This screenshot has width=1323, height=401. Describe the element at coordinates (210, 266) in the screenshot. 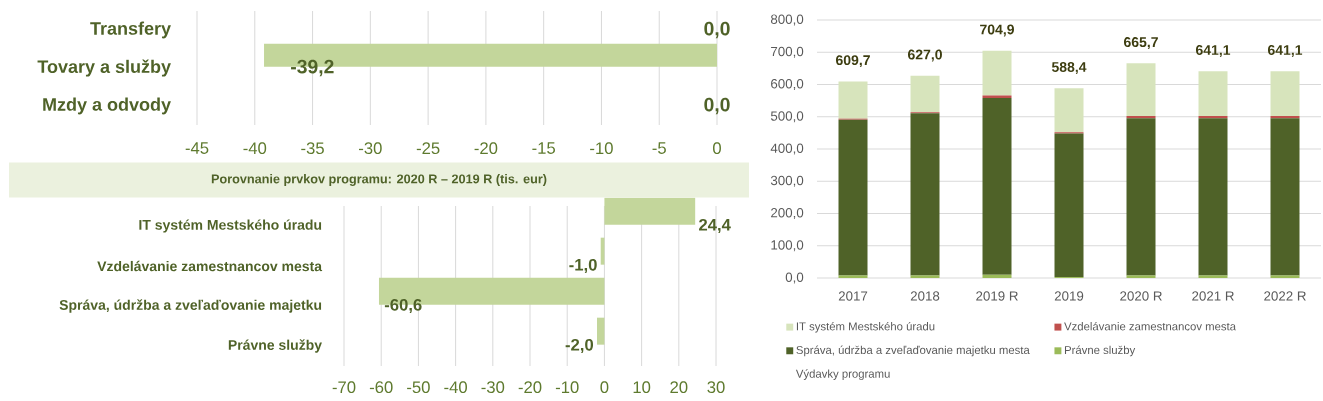

I see `y-tick-label: Vzdelávanie zamestnancov mesta` at that location.